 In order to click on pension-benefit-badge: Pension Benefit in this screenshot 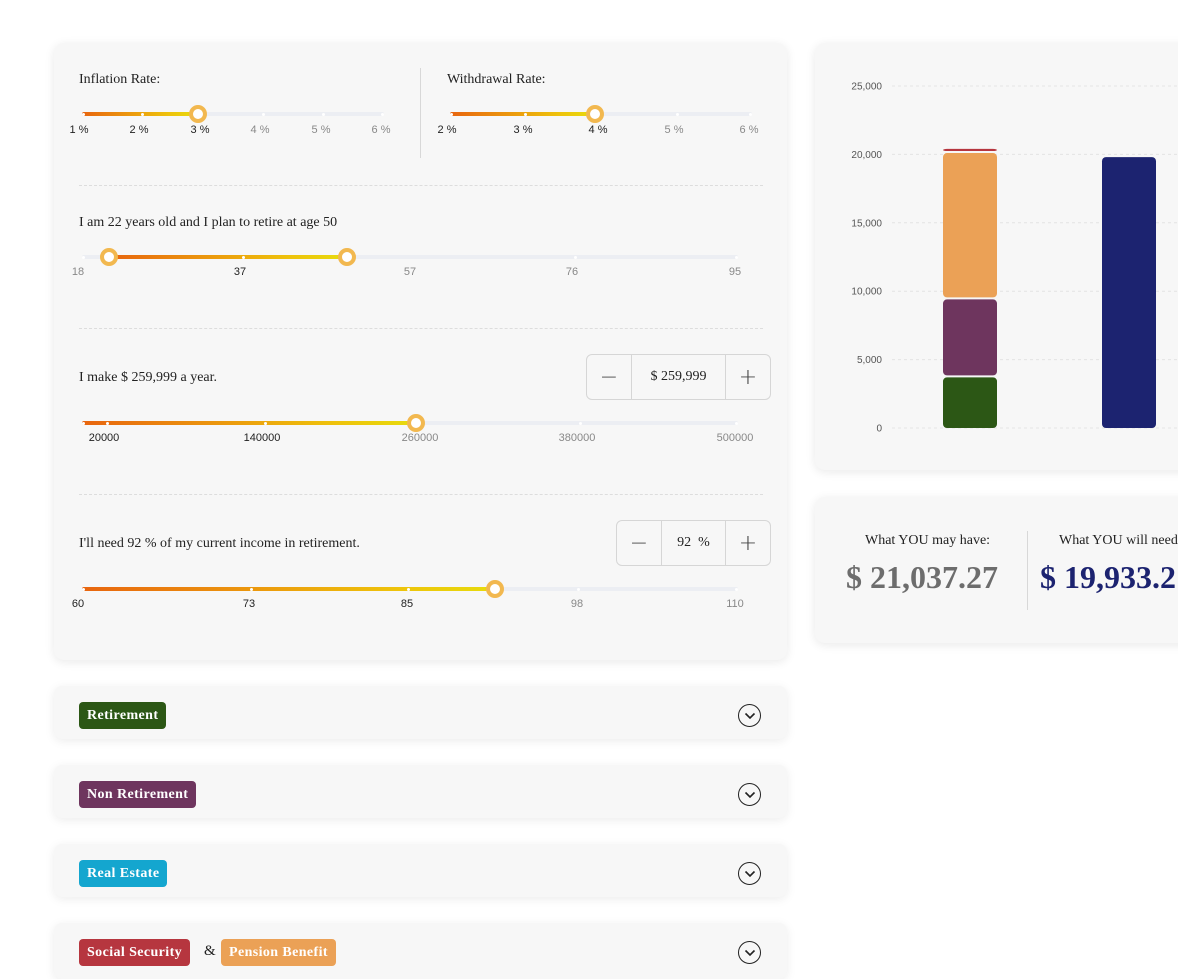, I will do `click(278, 952)`.